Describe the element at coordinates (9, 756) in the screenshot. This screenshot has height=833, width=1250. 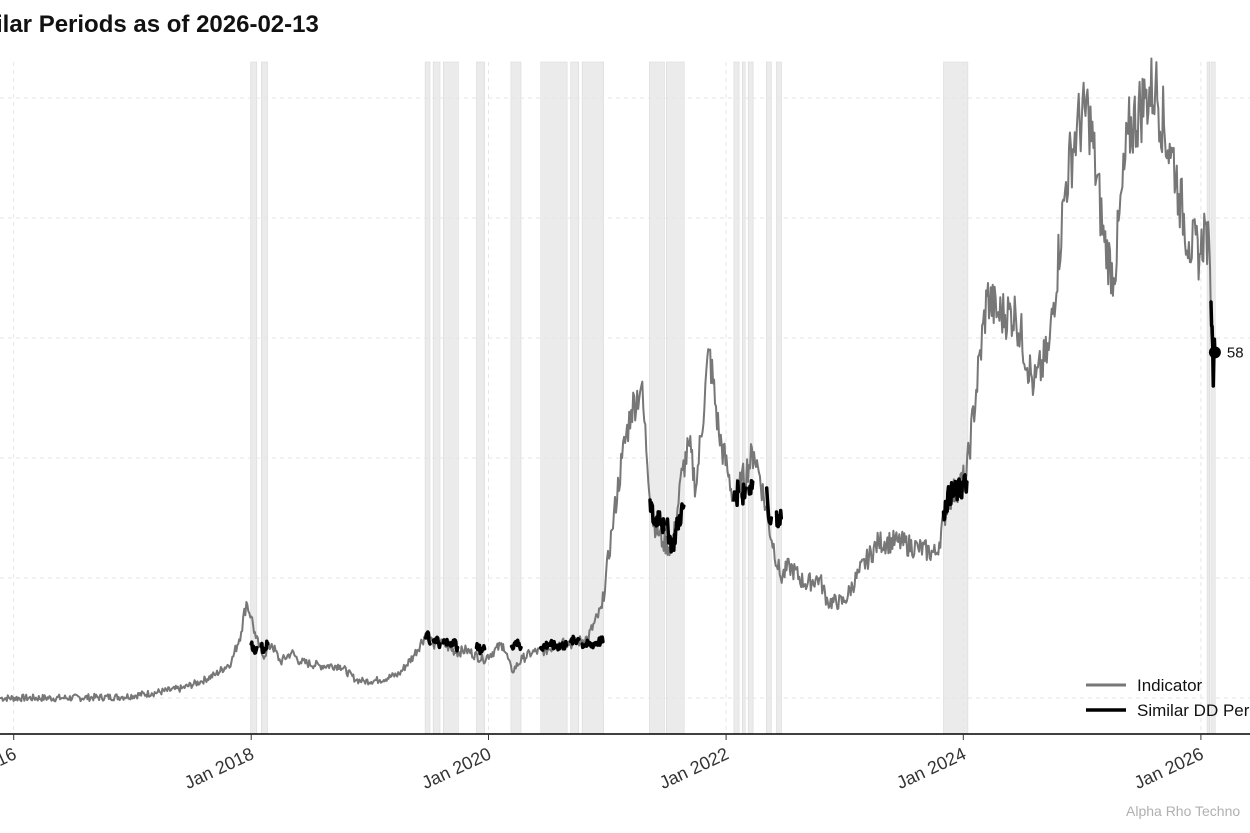
I see `x-tick-label-0: 16` at that location.